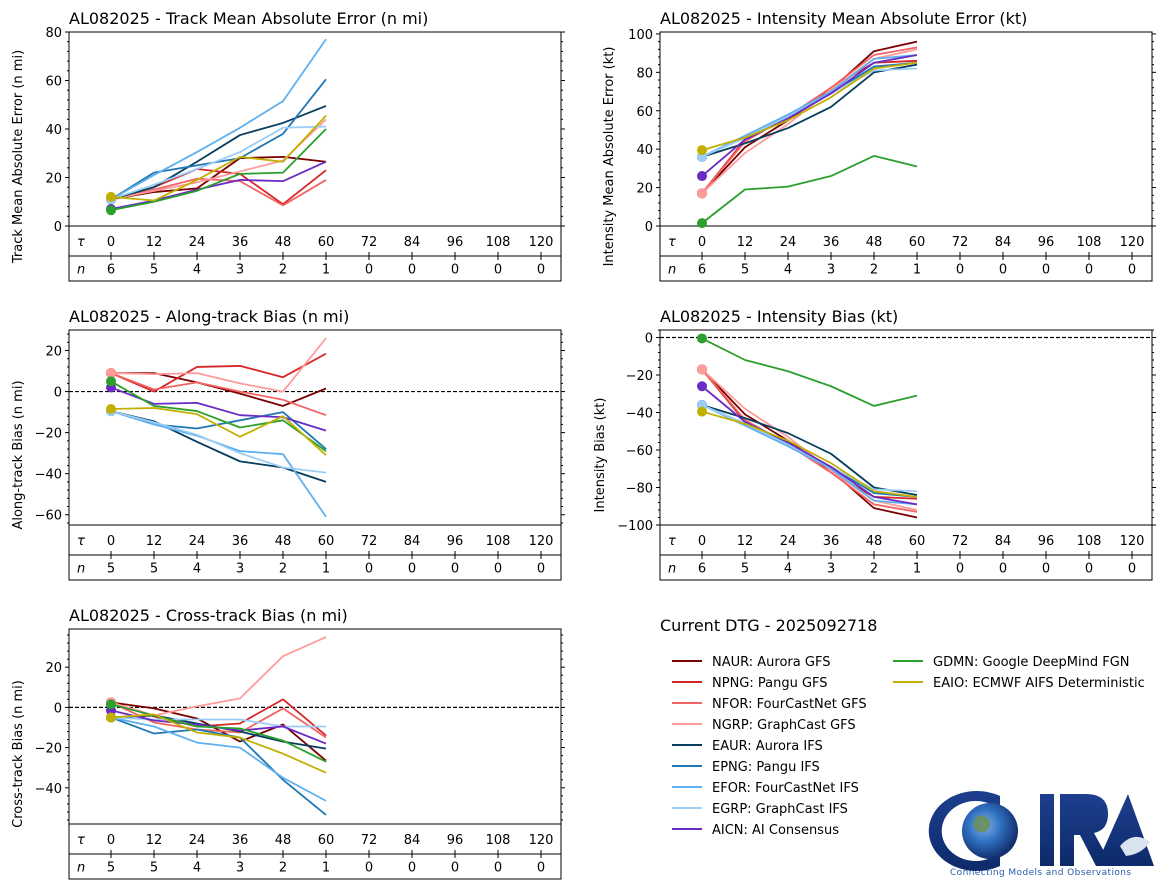 Image resolution: width=1174 pixels, height=894 pixels. I want to click on y-tick-label: 80, so click(53, 33).